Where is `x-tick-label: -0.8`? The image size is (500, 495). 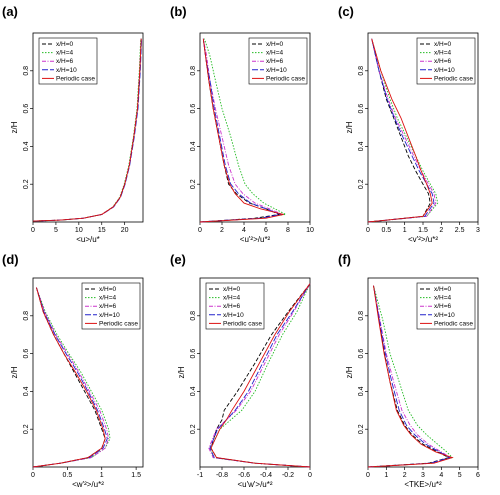
x-tick-label: -0.8 is located at coordinates (222, 475).